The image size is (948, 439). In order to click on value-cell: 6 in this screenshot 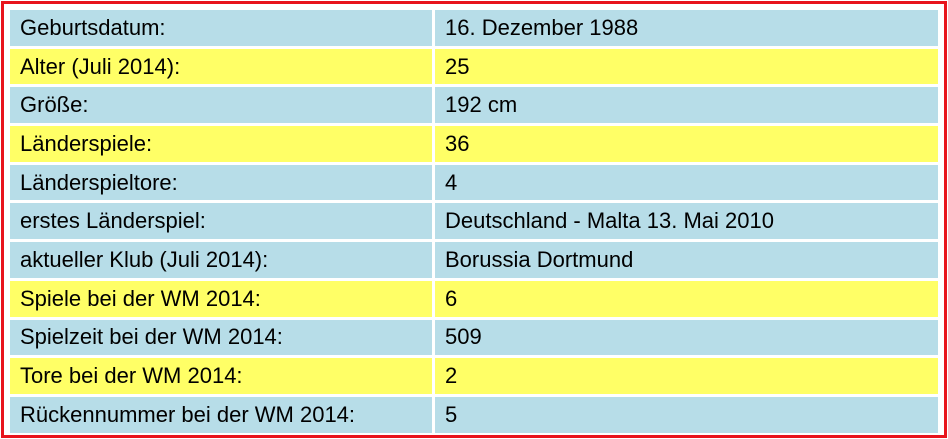, I will do `click(686, 298)`.